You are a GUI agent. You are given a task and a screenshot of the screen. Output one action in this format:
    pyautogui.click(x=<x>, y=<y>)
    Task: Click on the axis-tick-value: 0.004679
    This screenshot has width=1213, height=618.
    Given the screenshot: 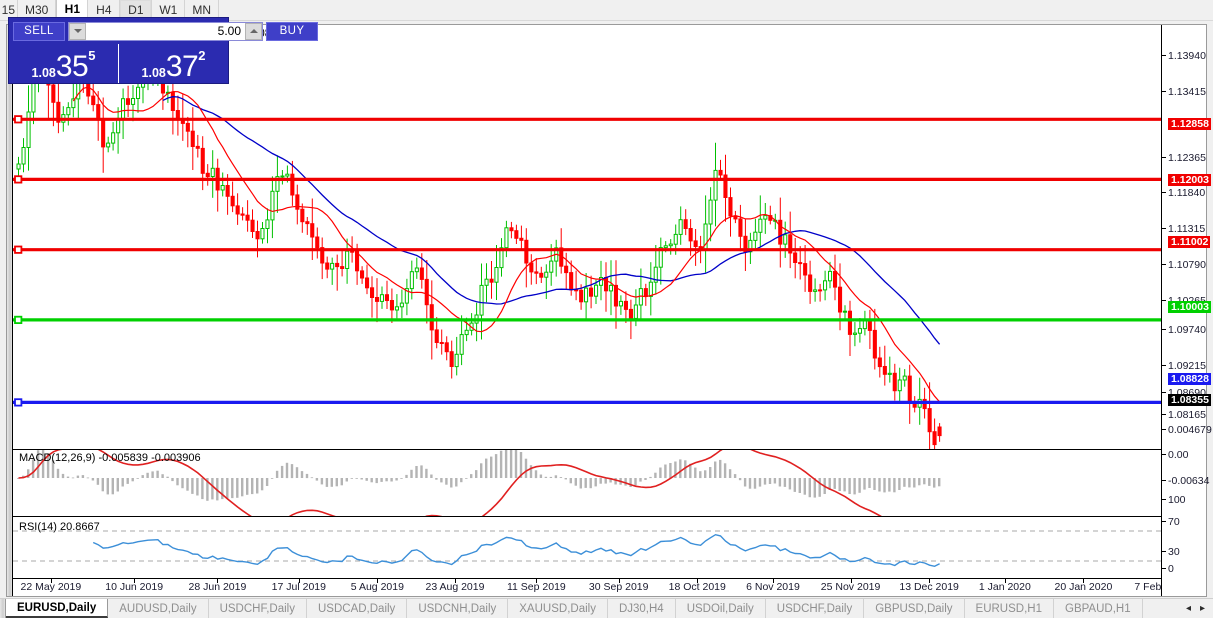 What is the action you would take?
    pyautogui.click(x=1190, y=429)
    